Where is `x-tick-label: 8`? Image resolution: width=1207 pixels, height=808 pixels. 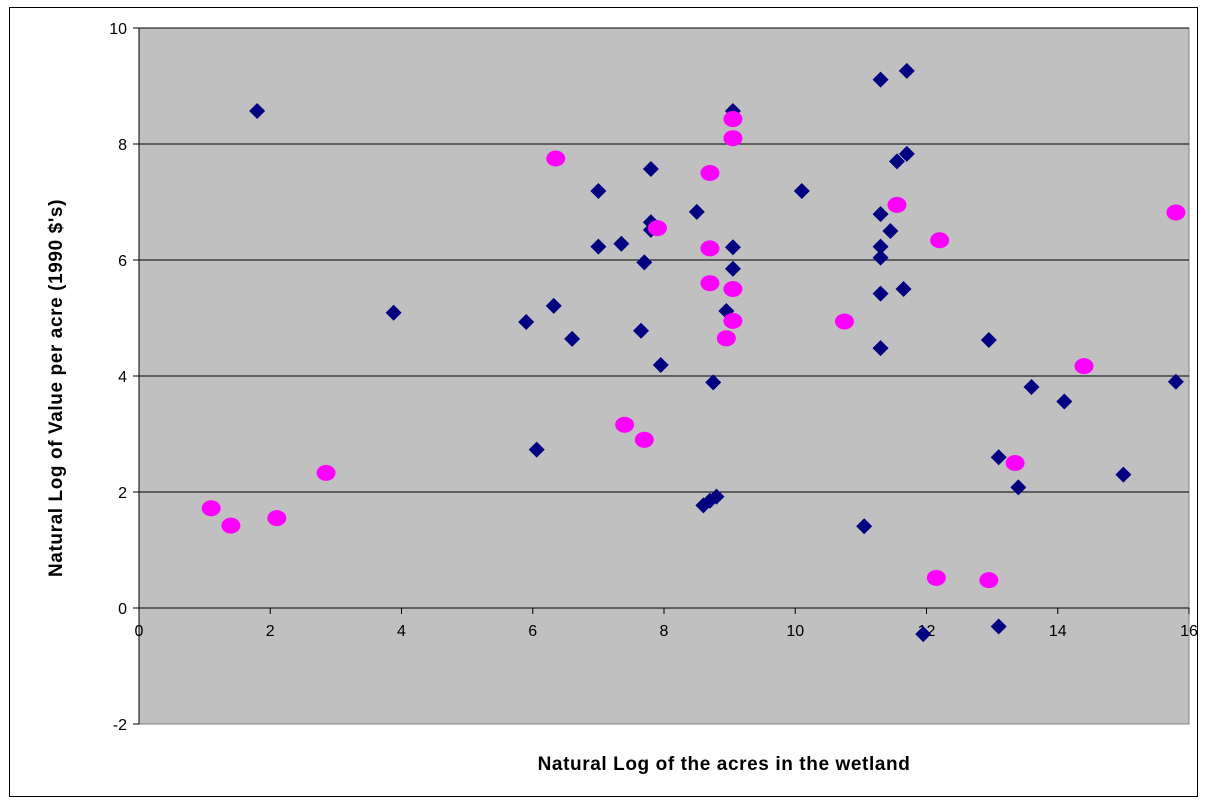
x-tick-label: 8 is located at coordinates (664, 631).